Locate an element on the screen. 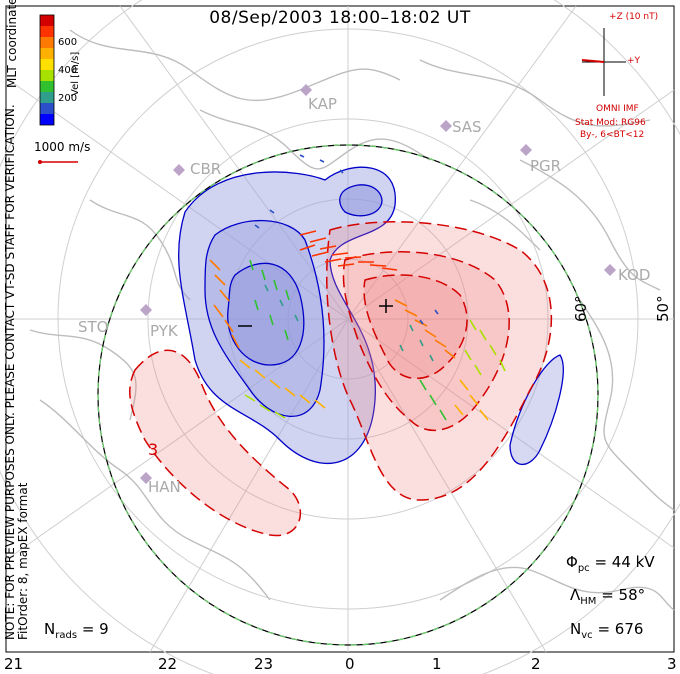  nrads-symbol: Nrads is located at coordinates (61, 630).